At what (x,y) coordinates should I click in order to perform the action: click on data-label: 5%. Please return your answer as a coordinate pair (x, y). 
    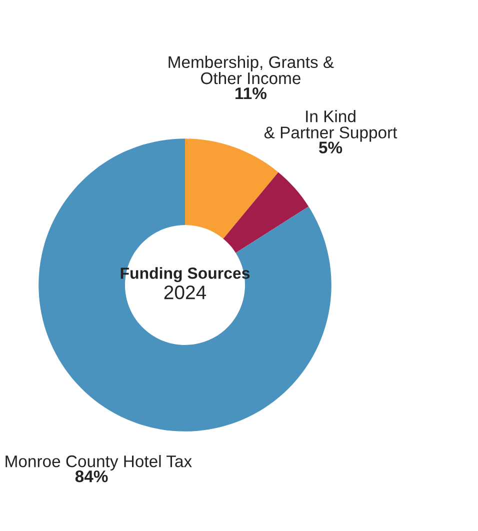
    Looking at the image, I should click on (330, 148).